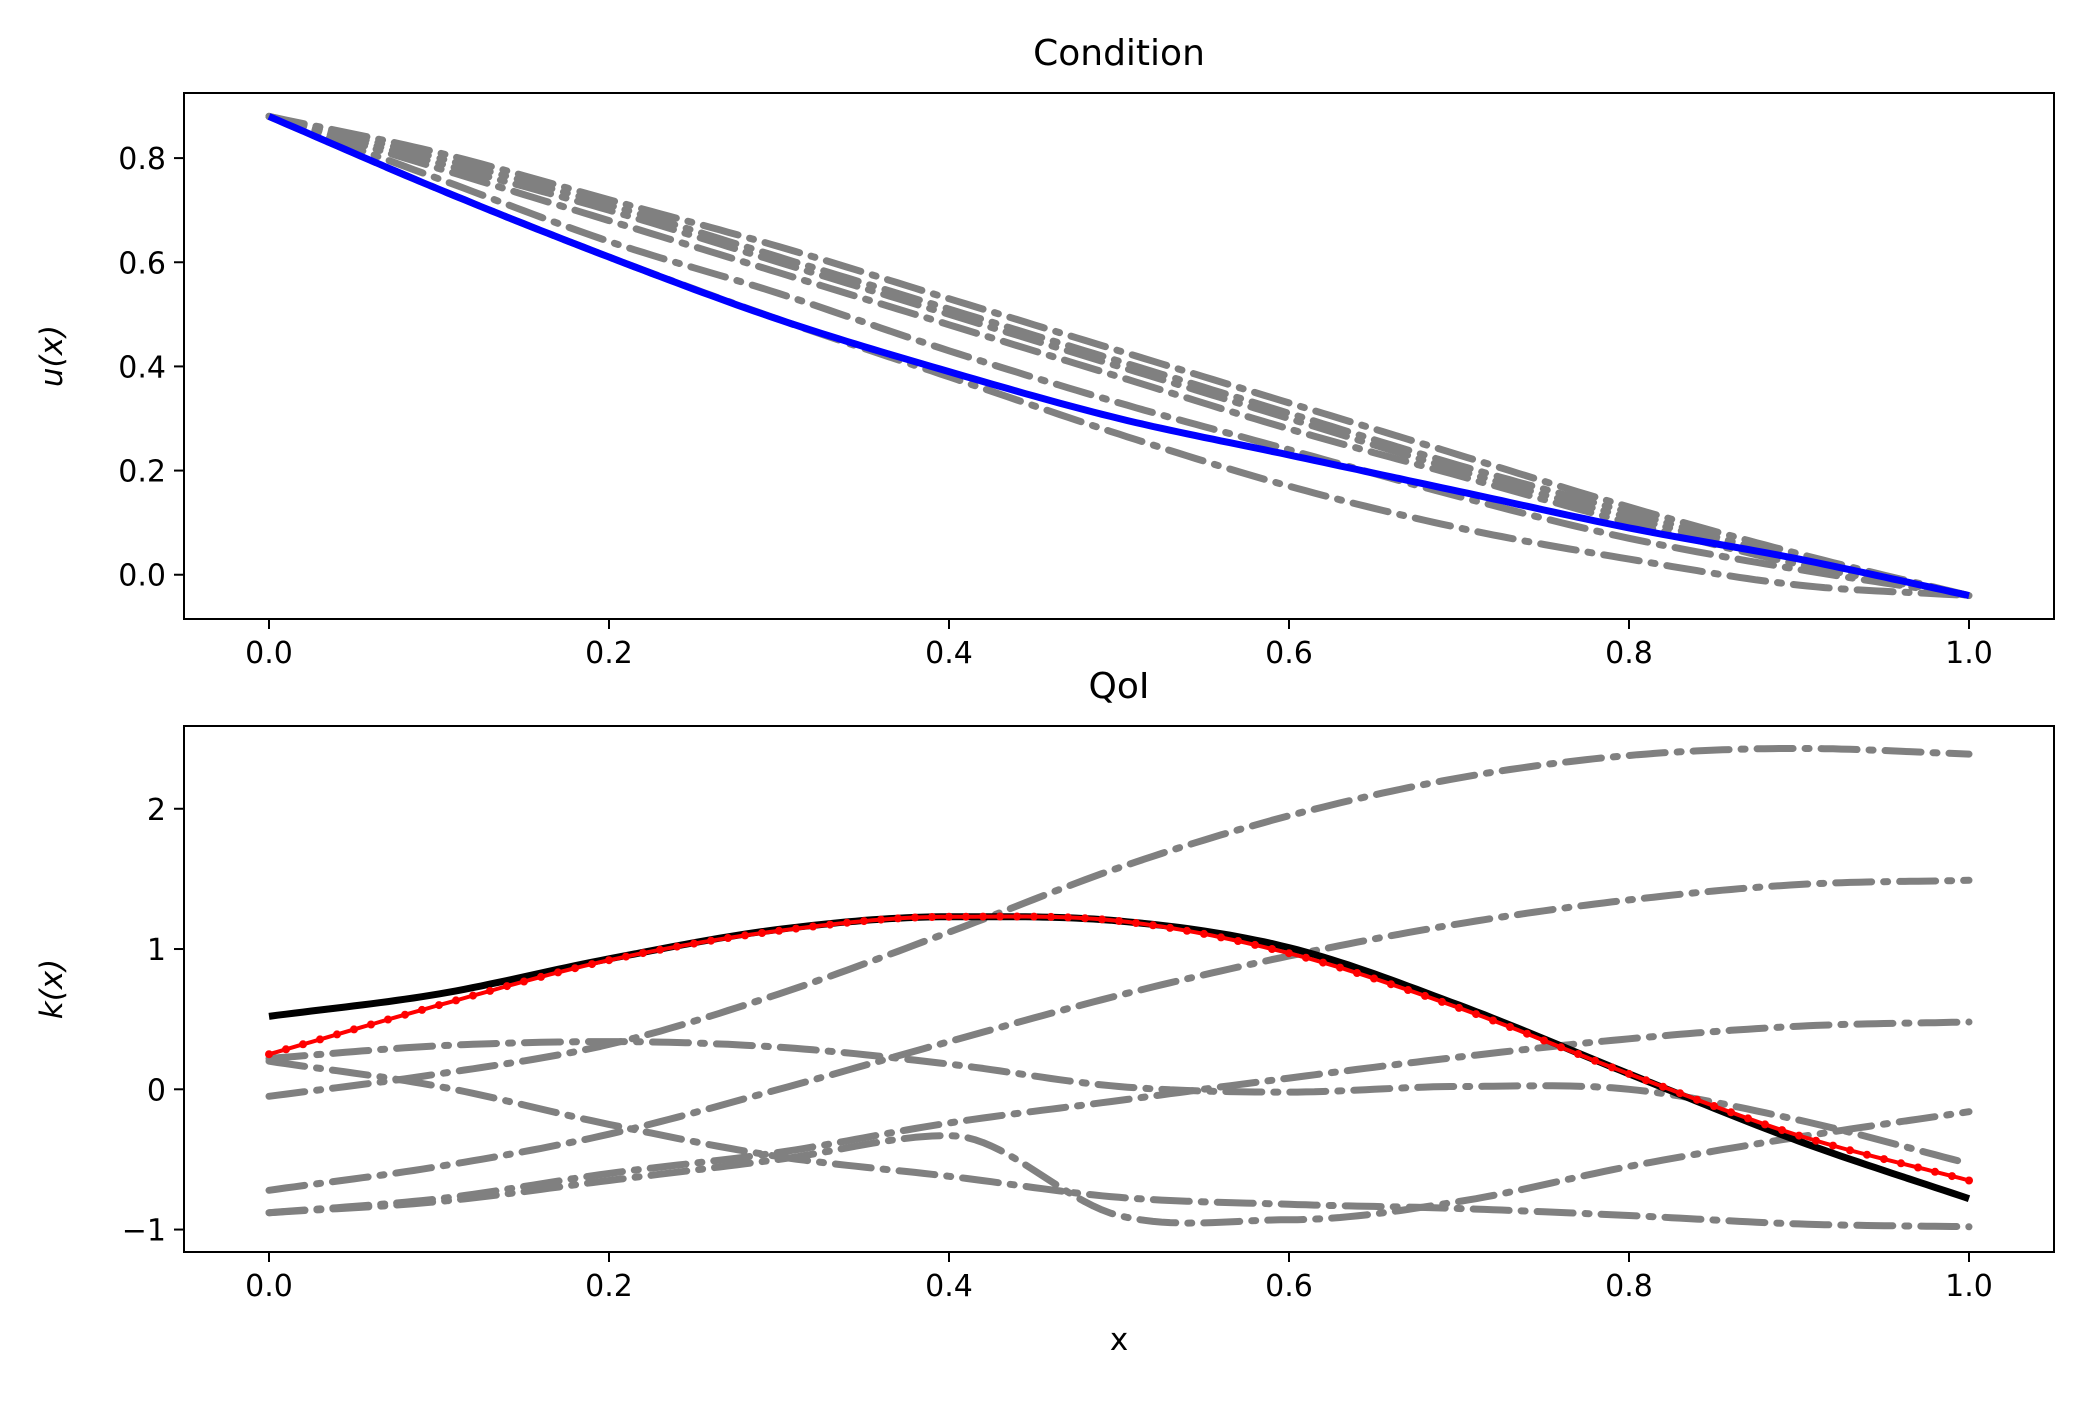  Describe the element at coordinates (1289, 653) in the screenshot. I see `condition-x-tick-label: 0.6` at that location.